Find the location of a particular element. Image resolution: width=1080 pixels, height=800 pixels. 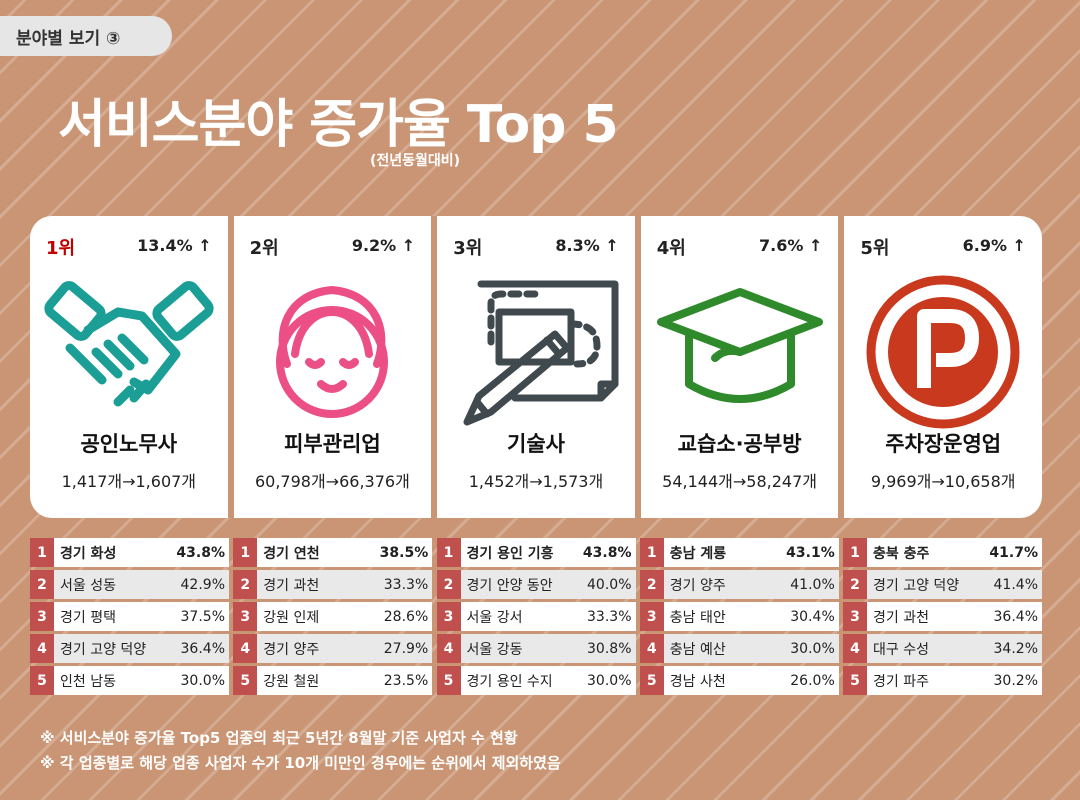

growth-pct: 37.5% is located at coordinates (202, 616).